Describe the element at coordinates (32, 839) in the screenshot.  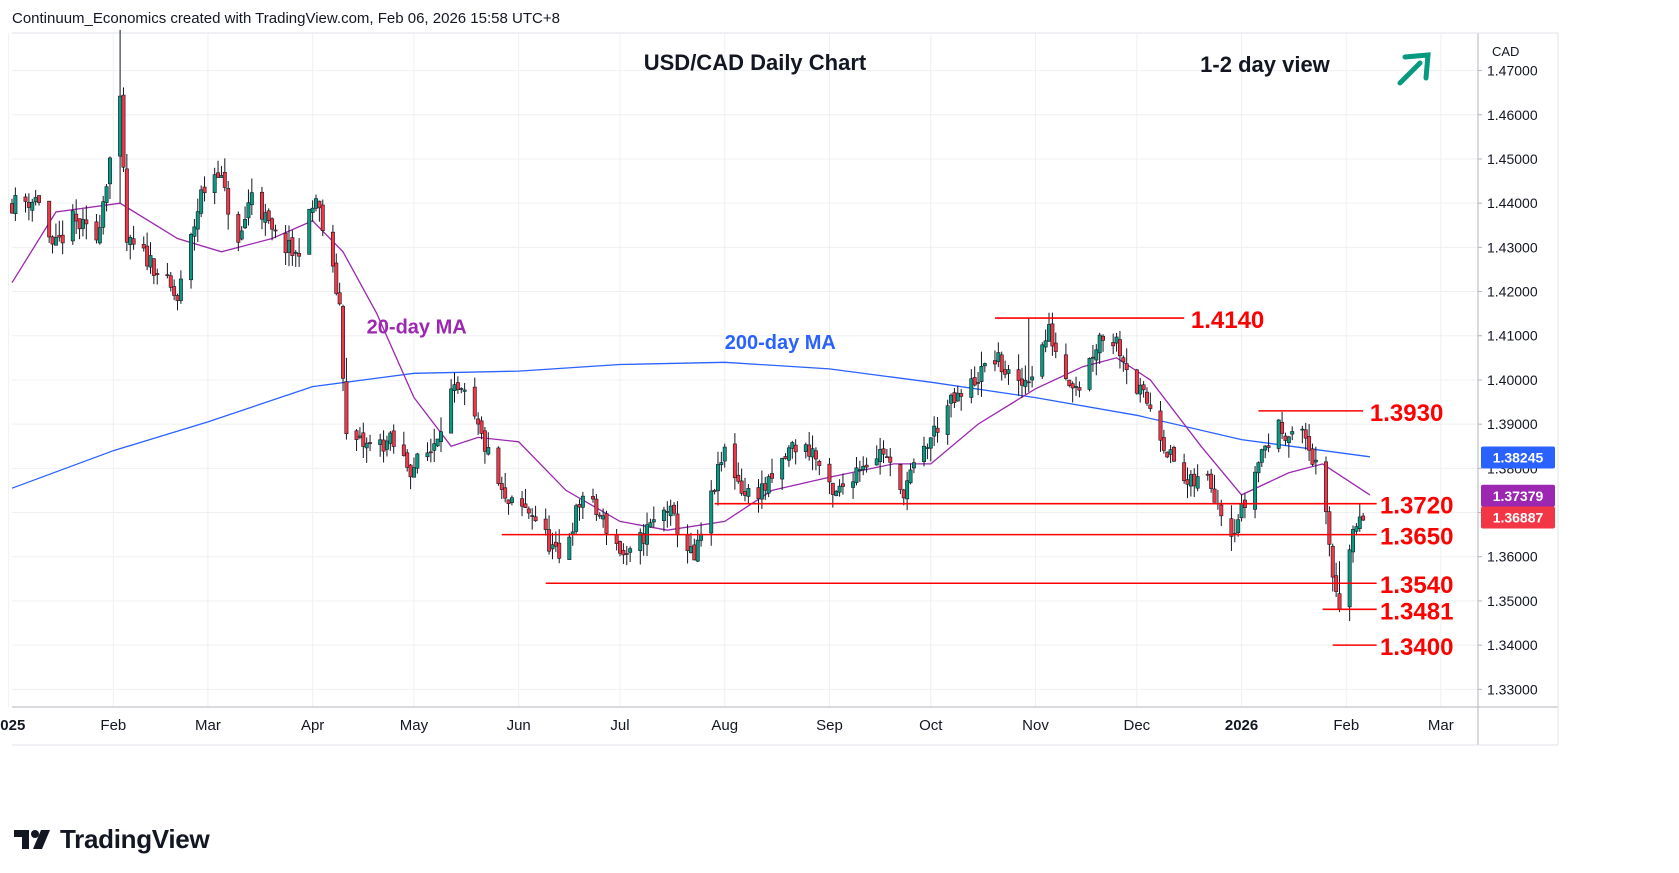
I see `tradingview-logo-icon` at that location.